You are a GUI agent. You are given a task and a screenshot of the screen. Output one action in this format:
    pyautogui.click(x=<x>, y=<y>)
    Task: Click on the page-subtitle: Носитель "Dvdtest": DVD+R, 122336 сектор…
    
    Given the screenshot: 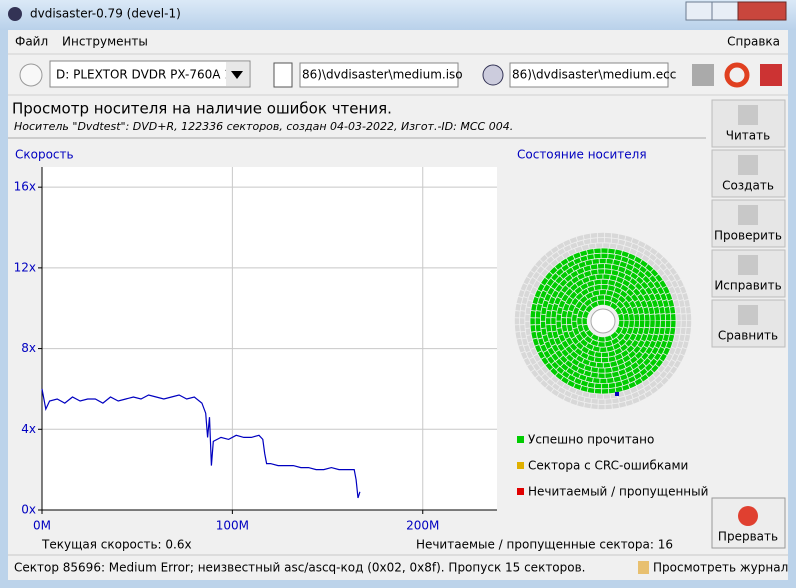 What is the action you would take?
    pyautogui.click(x=263, y=126)
    